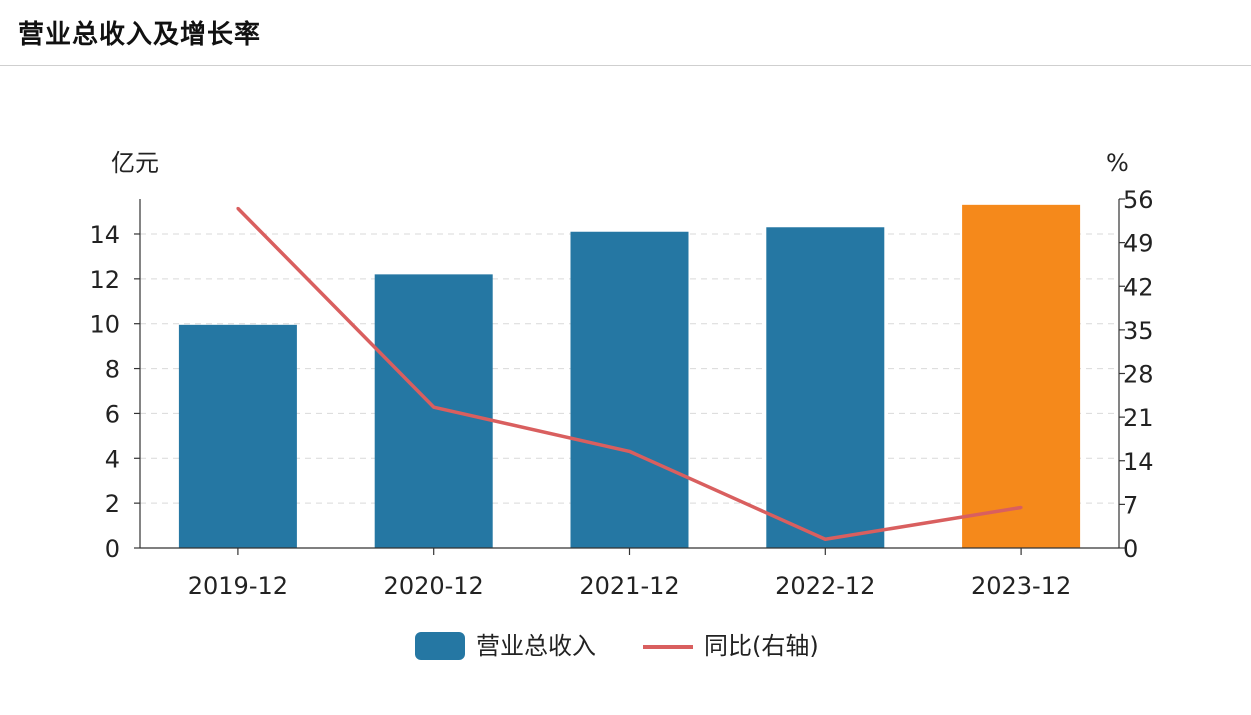 This screenshot has height=715, width=1251. Describe the element at coordinates (434, 586) in the screenshot. I see `x-tick-label: 2020-12` at that location.